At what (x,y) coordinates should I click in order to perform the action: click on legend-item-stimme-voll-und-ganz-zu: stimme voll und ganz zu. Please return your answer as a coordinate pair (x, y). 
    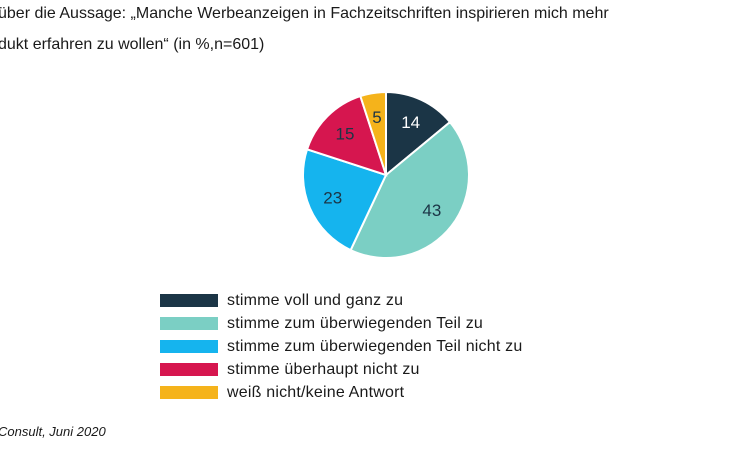
    Looking at the image, I should click on (341, 300).